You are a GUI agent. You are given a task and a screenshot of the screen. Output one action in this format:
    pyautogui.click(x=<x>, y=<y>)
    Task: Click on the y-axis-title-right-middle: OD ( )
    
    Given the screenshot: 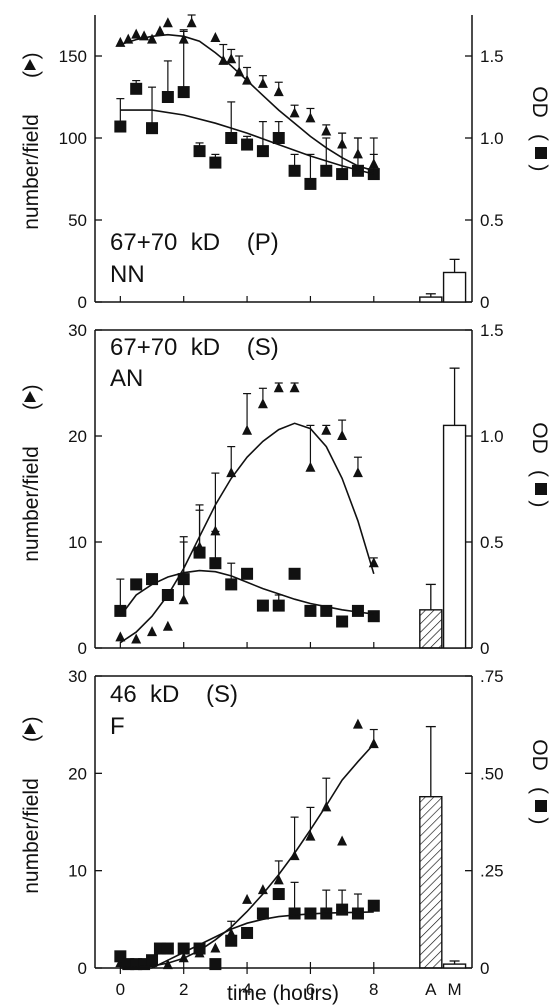 What is the action you would take?
    pyautogui.click(x=539, y=464)
    